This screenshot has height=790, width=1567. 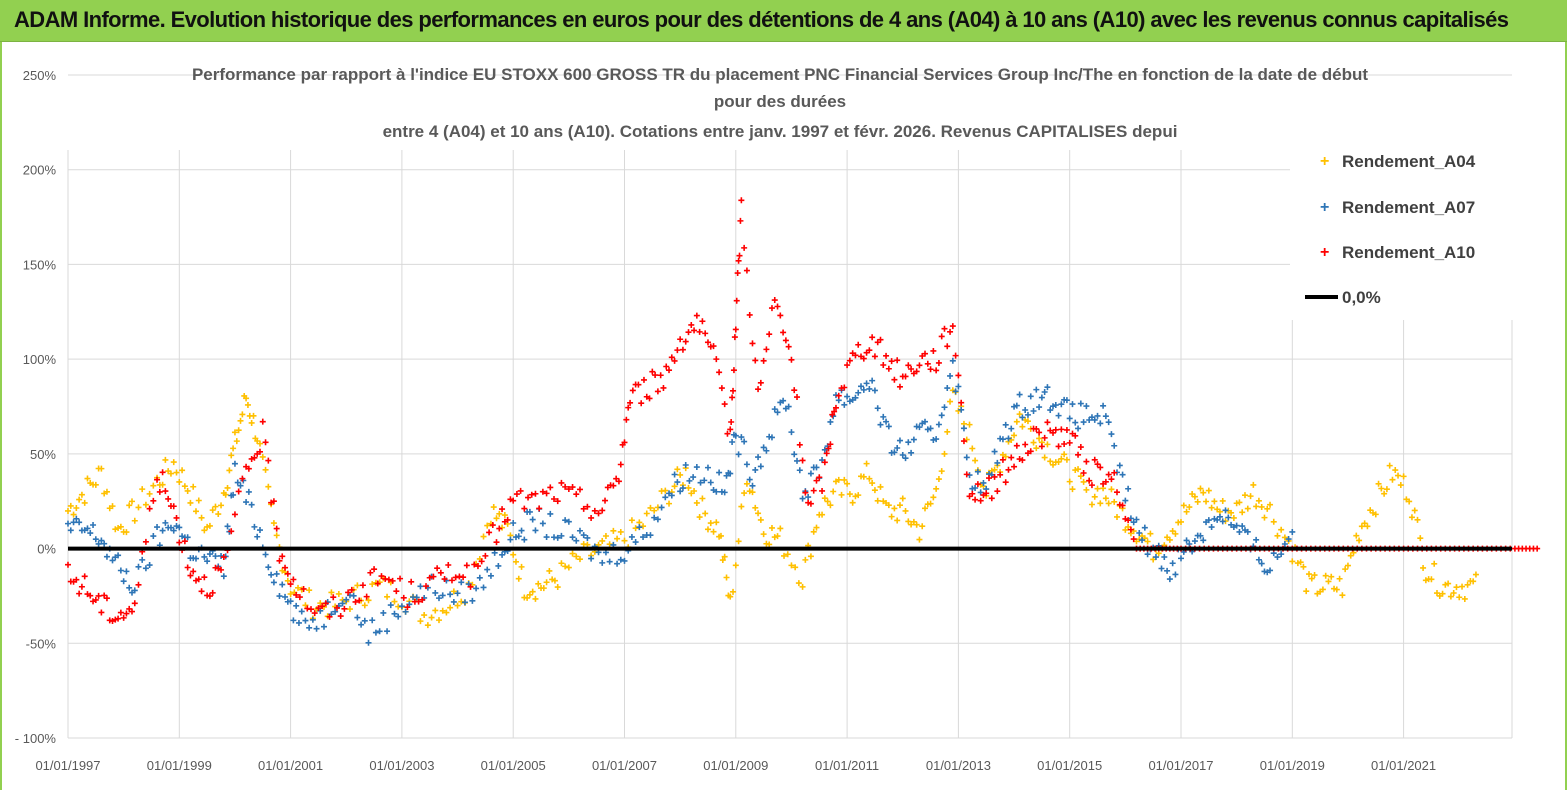 I want to click on y-axis-ticks: 250% 200% 150% 100% 50% 0% -50% - 100%, so click(x=36, y=407).